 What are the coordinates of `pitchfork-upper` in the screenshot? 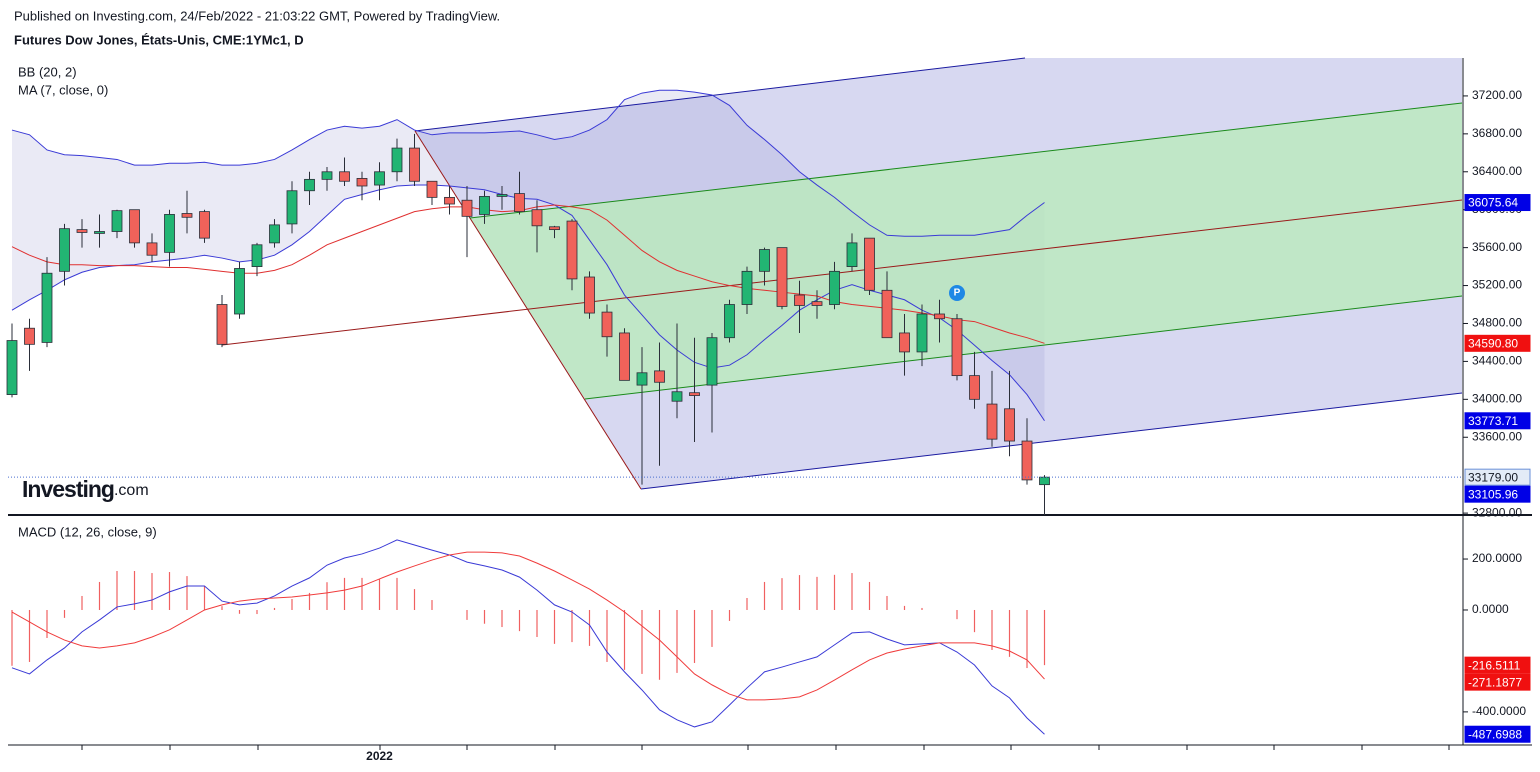 It's located at (720, 94).